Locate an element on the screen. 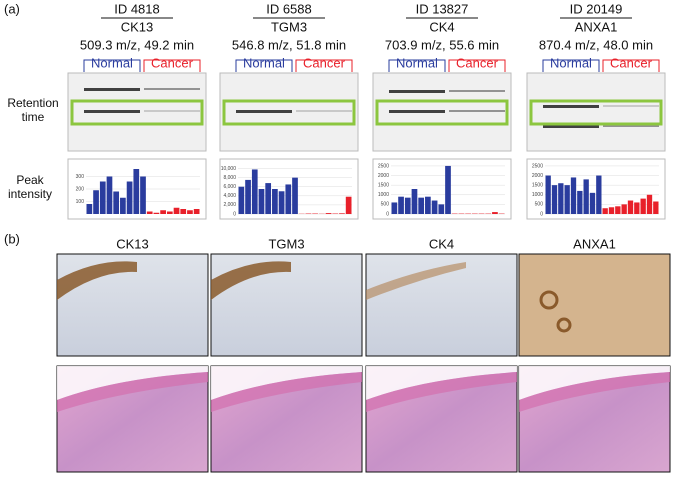 The height and width of the screenshot is (478, 674). row-label: intensity is located at coordinates (30, 194).